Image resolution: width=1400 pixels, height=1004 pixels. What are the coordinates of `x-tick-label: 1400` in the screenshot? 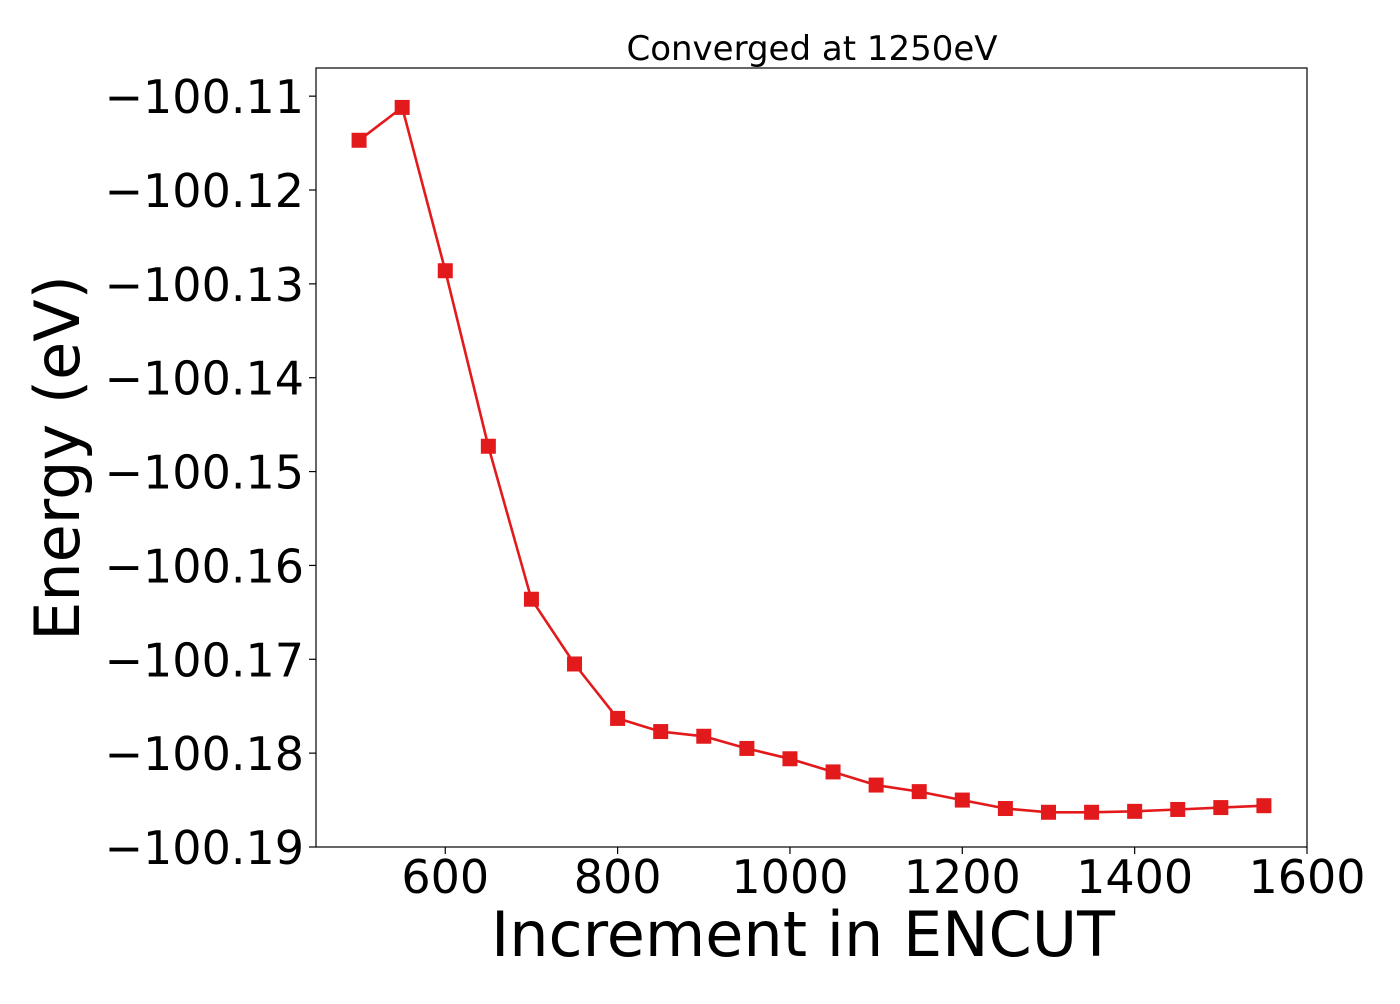 It's located at (1134, 877).